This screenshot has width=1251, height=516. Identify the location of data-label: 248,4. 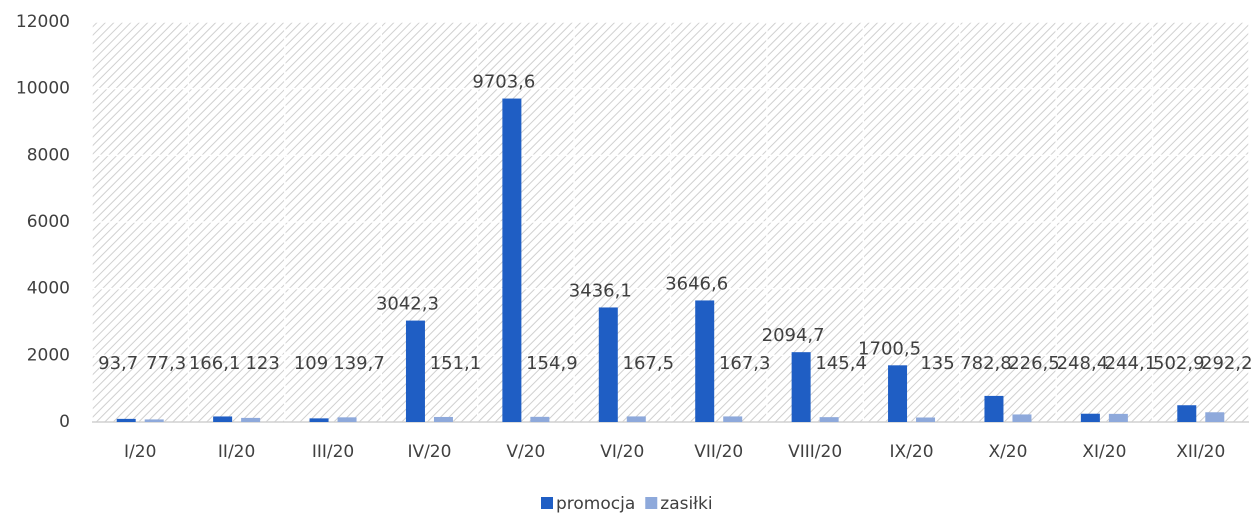
(1083, 363).